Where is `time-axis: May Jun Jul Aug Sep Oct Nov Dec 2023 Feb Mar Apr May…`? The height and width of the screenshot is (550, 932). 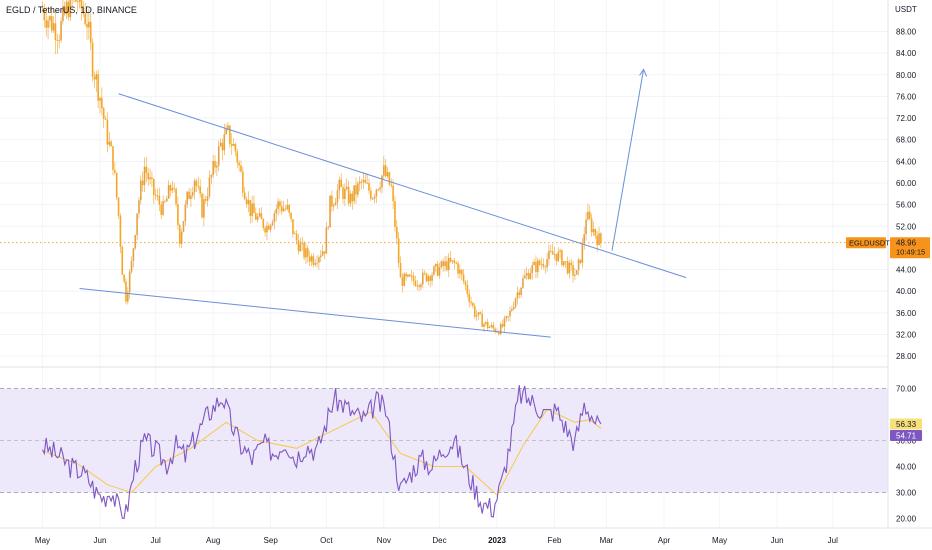 time-axis: May Jun Jul Aug Sep Oct Nov Dec 2023 Feb Mar Apr May… is located at coordinates (436, 540).